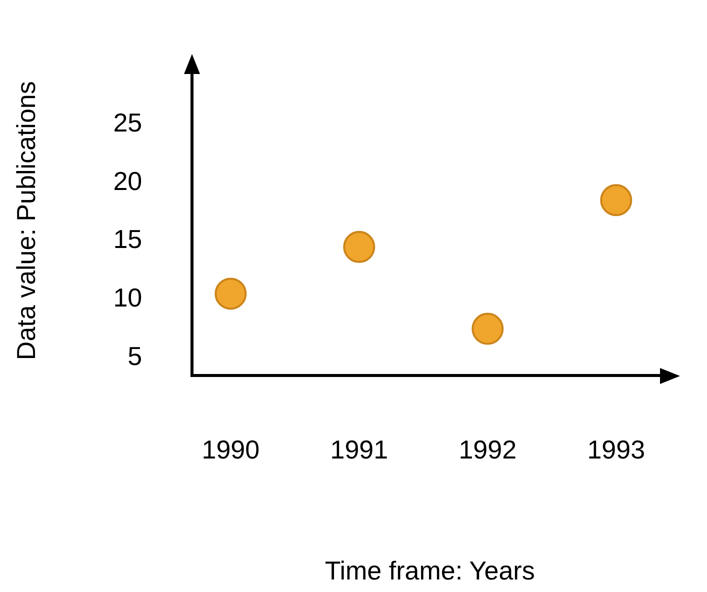 Image resolution: width=707 pixels, height=592 pixels. What do you see at coordinates (127, 122) in the screenshot?
I see `y-tick-label: 25` at bounding box center [127, 122].